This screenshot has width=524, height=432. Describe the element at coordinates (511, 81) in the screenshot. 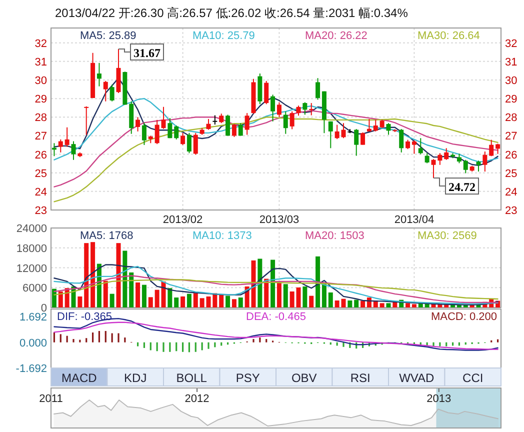

I see `y2-tick-label: 30` at that location.